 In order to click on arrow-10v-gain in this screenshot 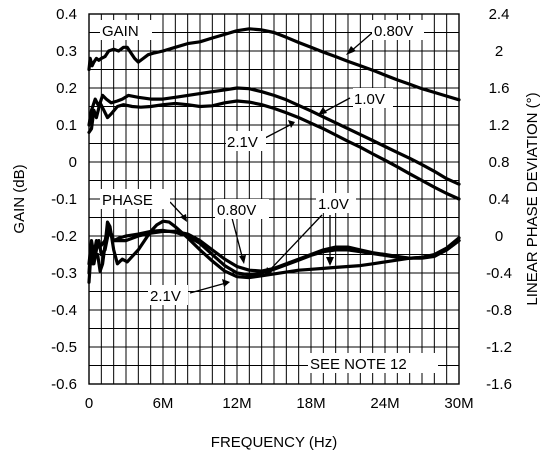, I will do `click(336, 105)`.